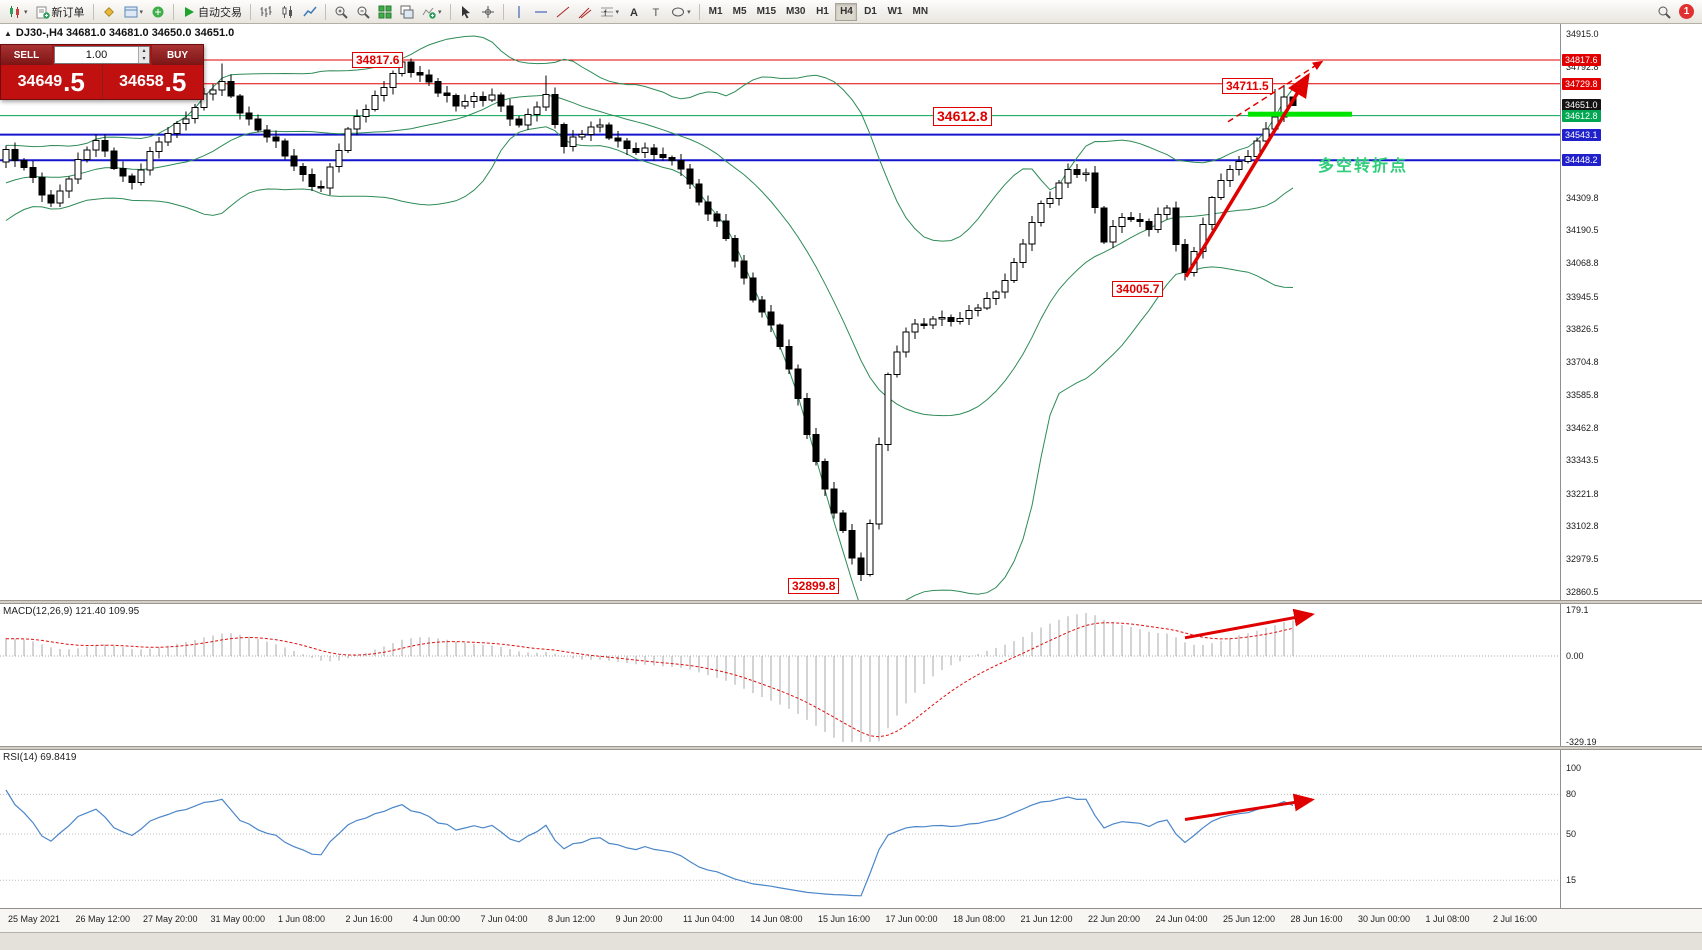 The image size is (1702, 950). What do you see at coordinates (1664, 12) in the screenshot?
I see `search-button` at bounding box center [1664, 12].